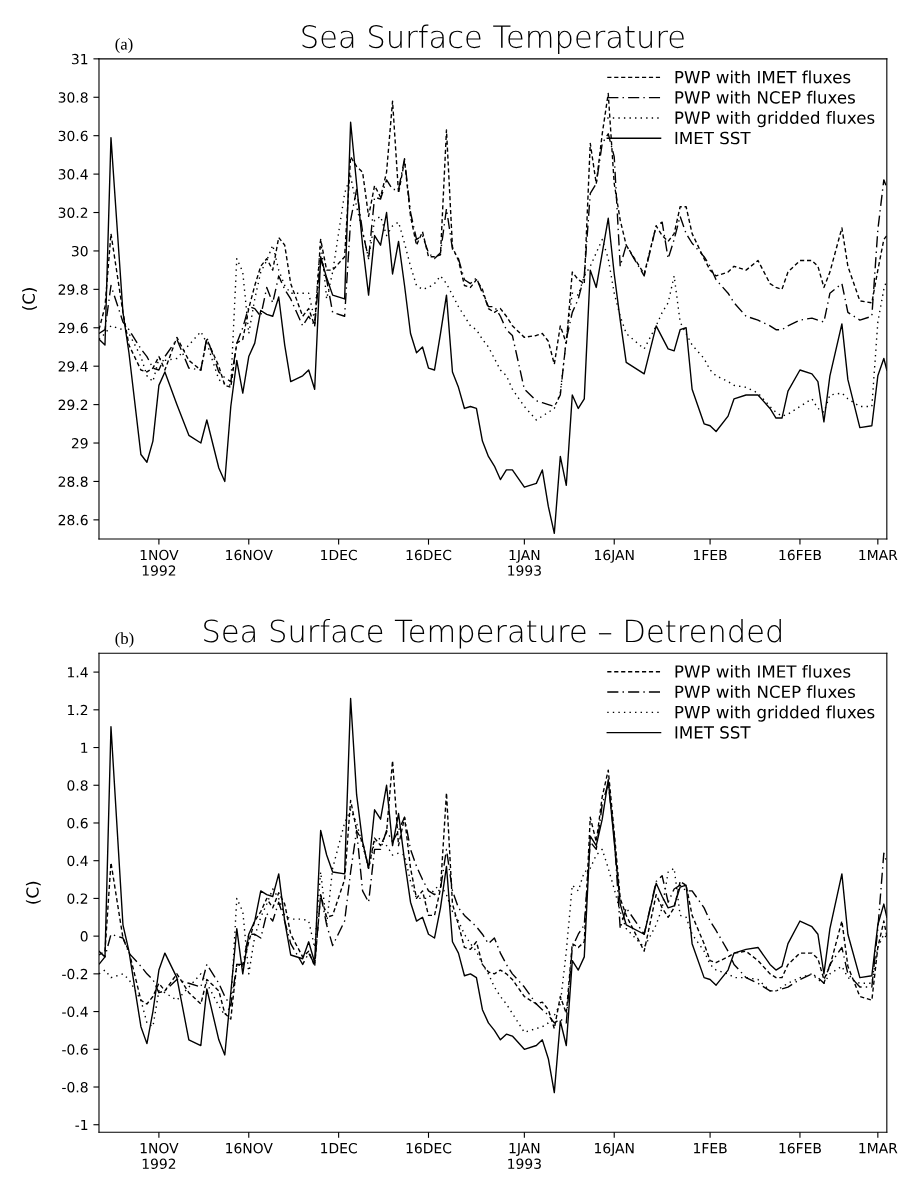 The image size is (904, 1177). I want to click on y-tick-label: 28.6, so click(73, 520).